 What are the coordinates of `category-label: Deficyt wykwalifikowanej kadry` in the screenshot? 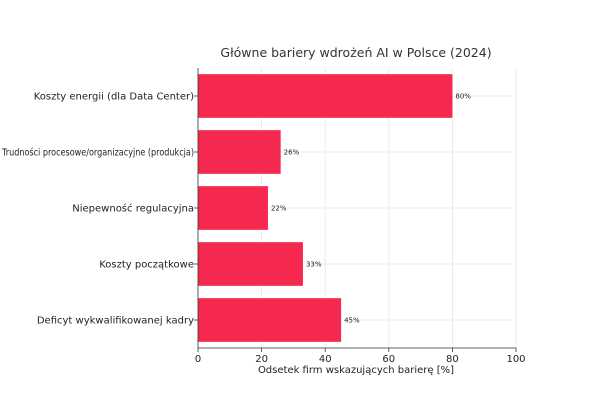 It's located at (115, 321).